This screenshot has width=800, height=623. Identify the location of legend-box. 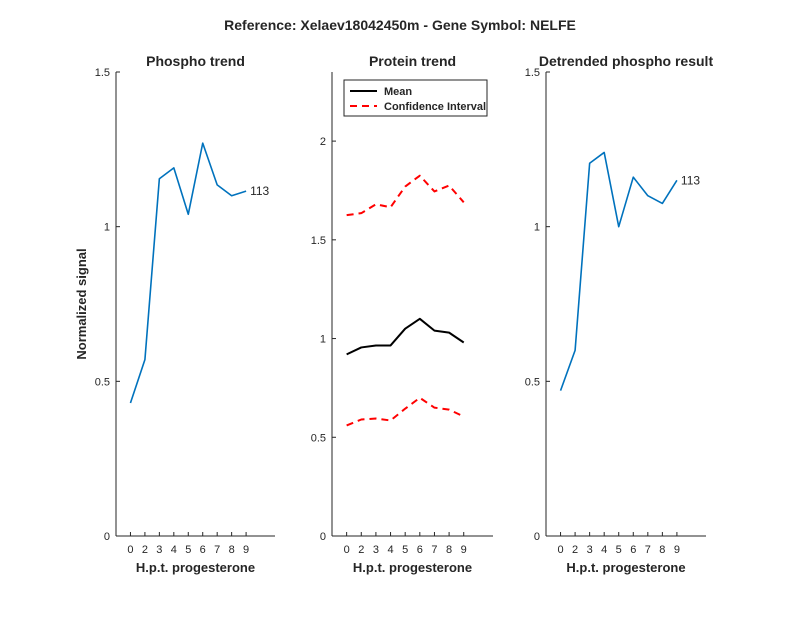
(415, 98).